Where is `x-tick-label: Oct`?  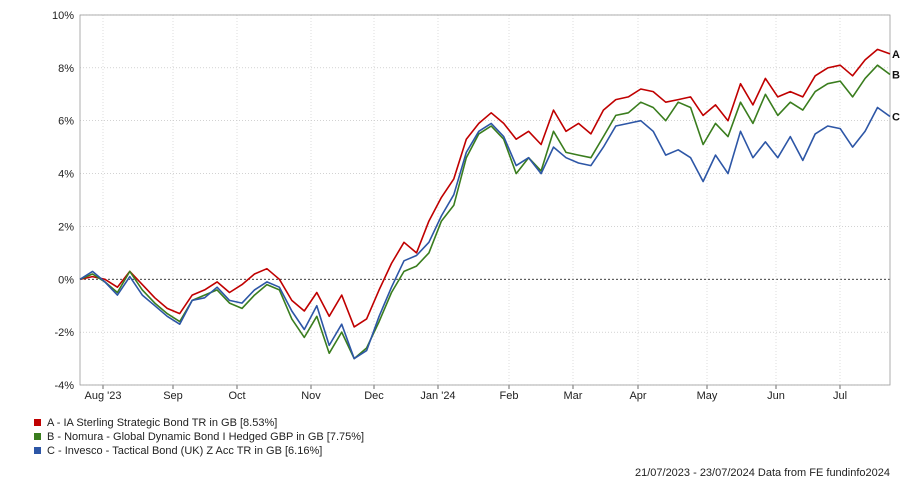
x-tick-label: Oct is located at coordinates (236, 396).